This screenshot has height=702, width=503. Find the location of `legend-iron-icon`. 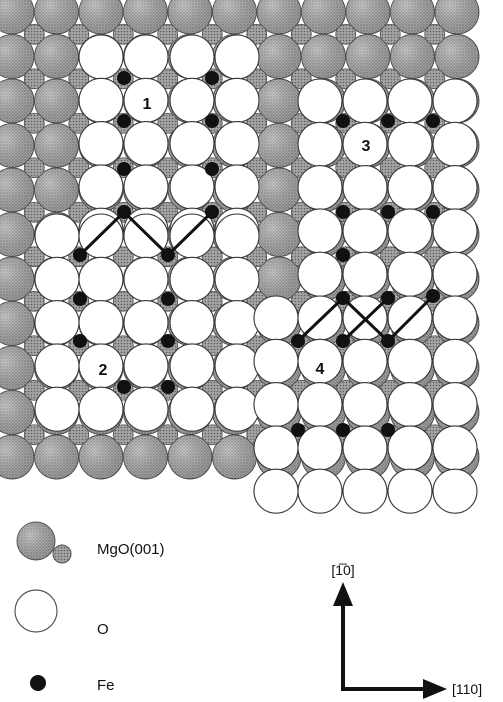

legend-iron-icon is located at coordinates (38, 683).